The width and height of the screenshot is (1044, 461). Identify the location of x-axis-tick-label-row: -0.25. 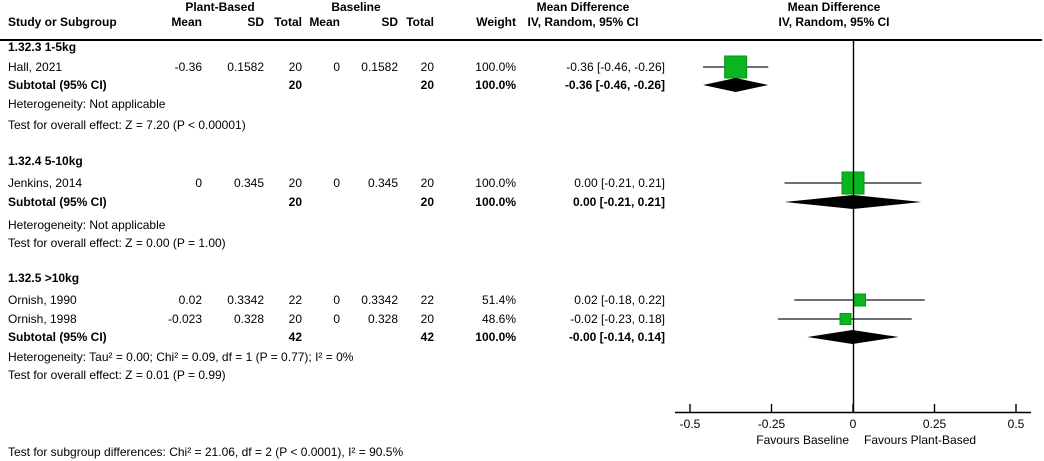
(522, 424).